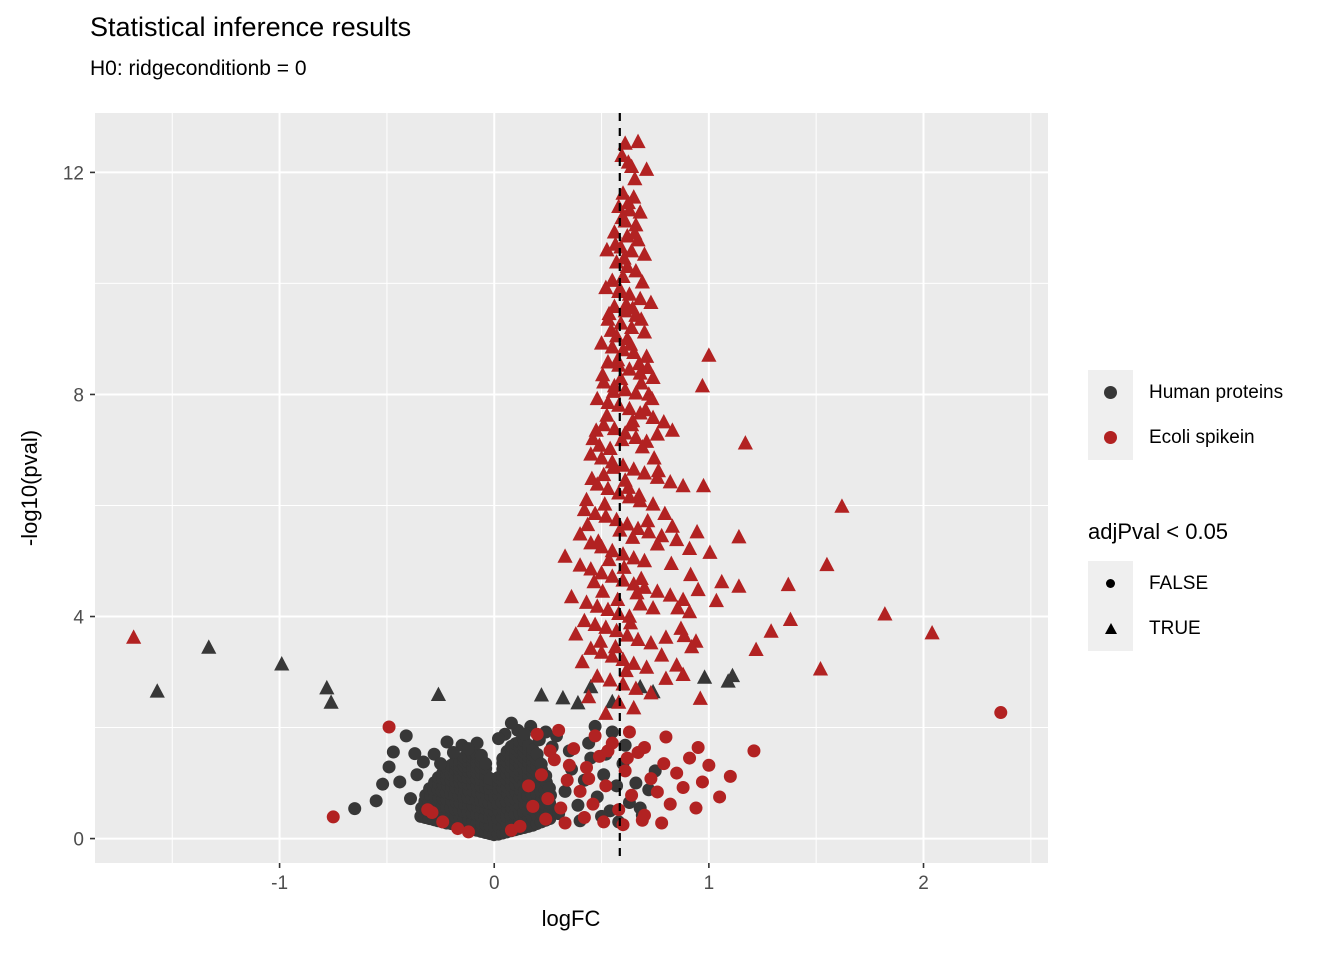 This screenshot has height=960, width=1344. Describe the element at coordinates (78, 618) in the screenshot. I see `y-tick-label: 4` at that location.